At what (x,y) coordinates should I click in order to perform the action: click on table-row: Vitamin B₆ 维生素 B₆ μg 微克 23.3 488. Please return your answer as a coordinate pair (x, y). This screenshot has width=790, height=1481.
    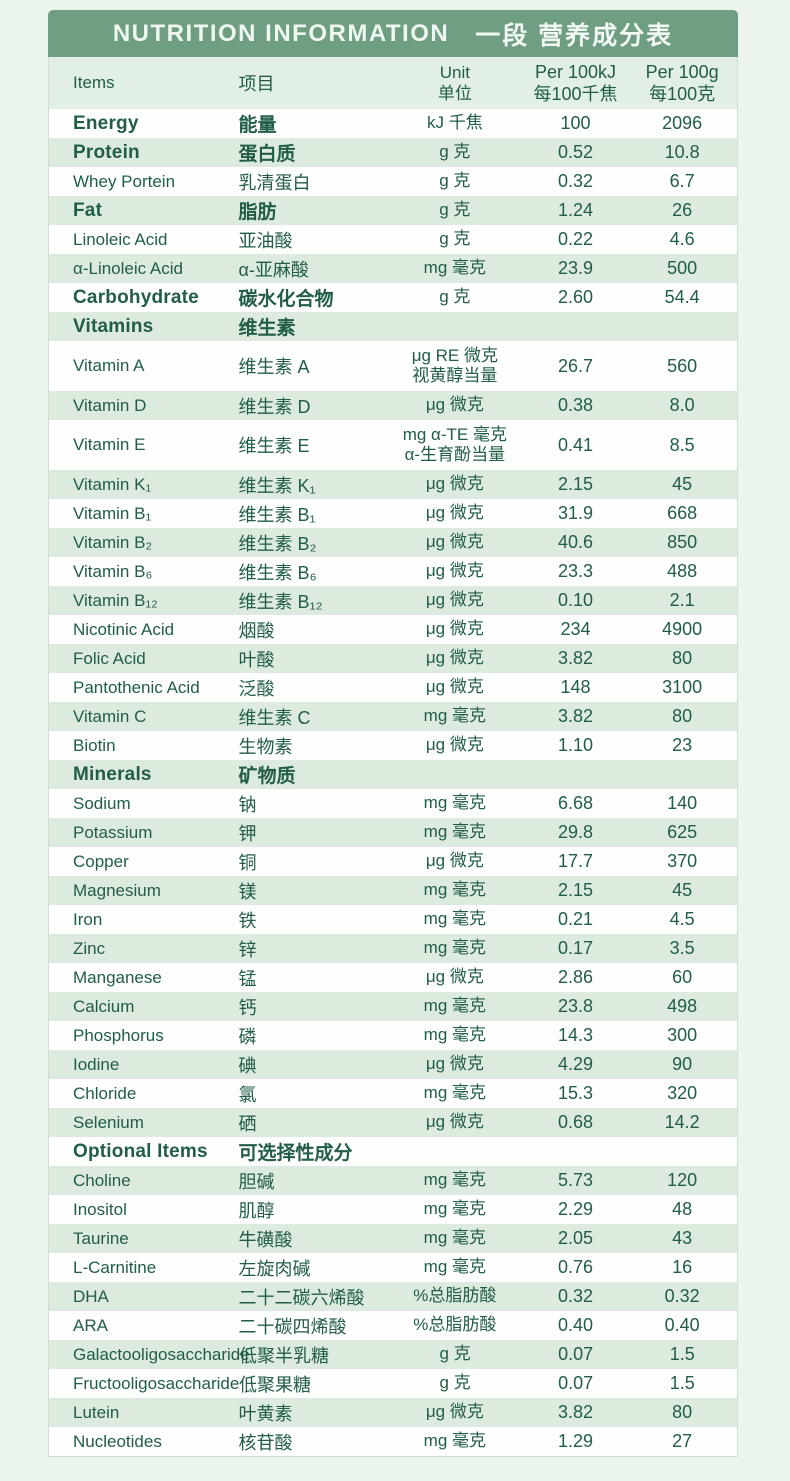
    Looking at the image, I should click on (393, 571).